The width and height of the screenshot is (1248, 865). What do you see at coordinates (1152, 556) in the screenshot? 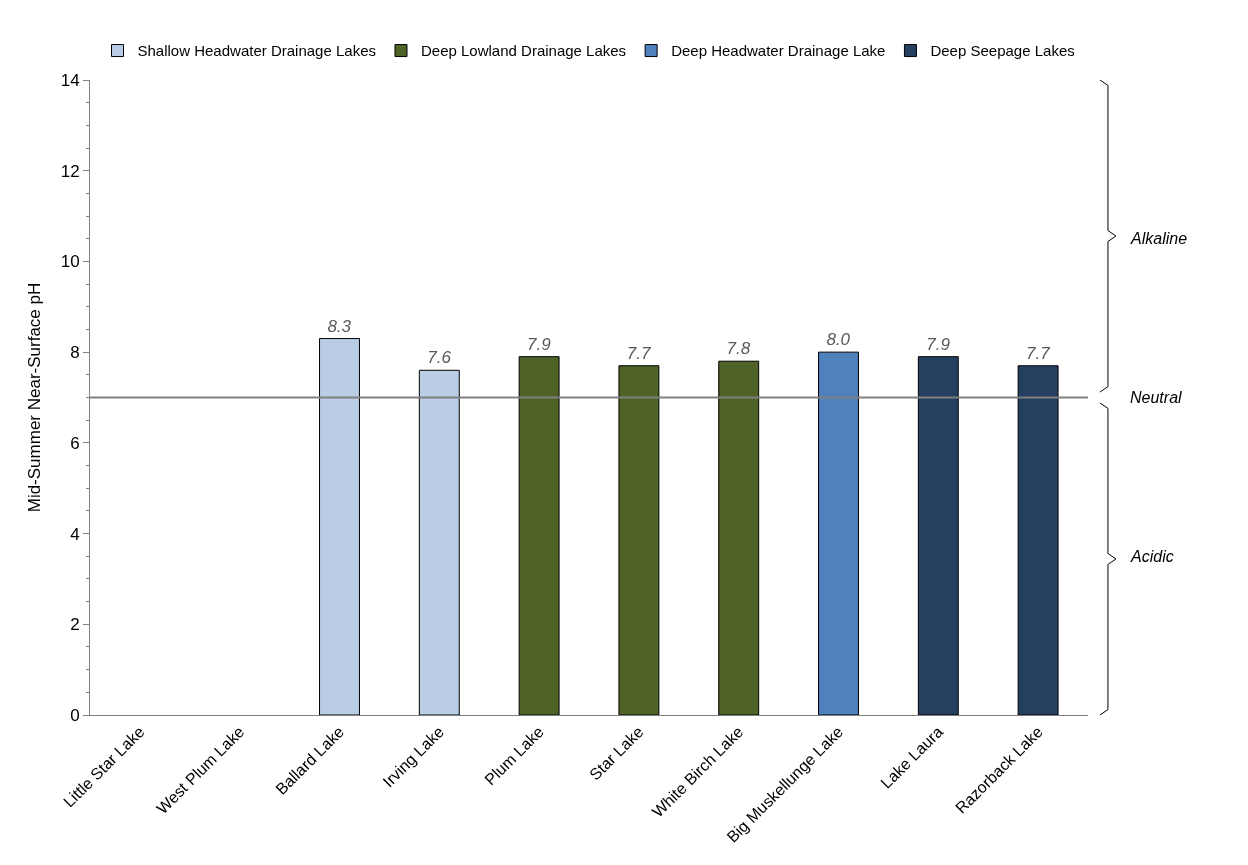
I see `text: Acidic` at bounding box center [1152, 556].